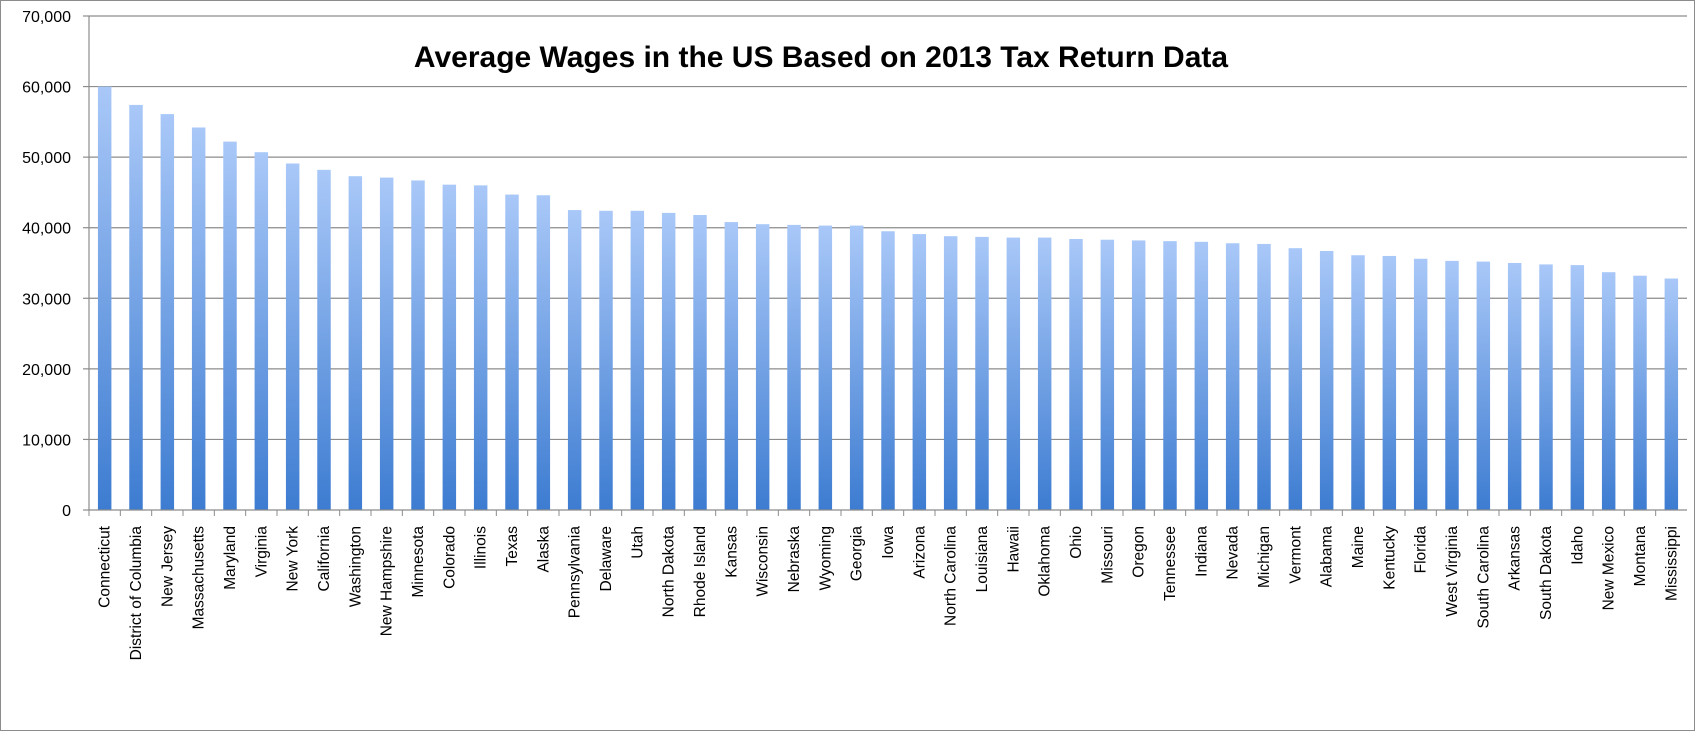 The image size is (1695, 732). What do you see at coordinates (46, 440) in the screenshot?
I see `y-tick-label: 10,000` at bounding box center [46, 440].